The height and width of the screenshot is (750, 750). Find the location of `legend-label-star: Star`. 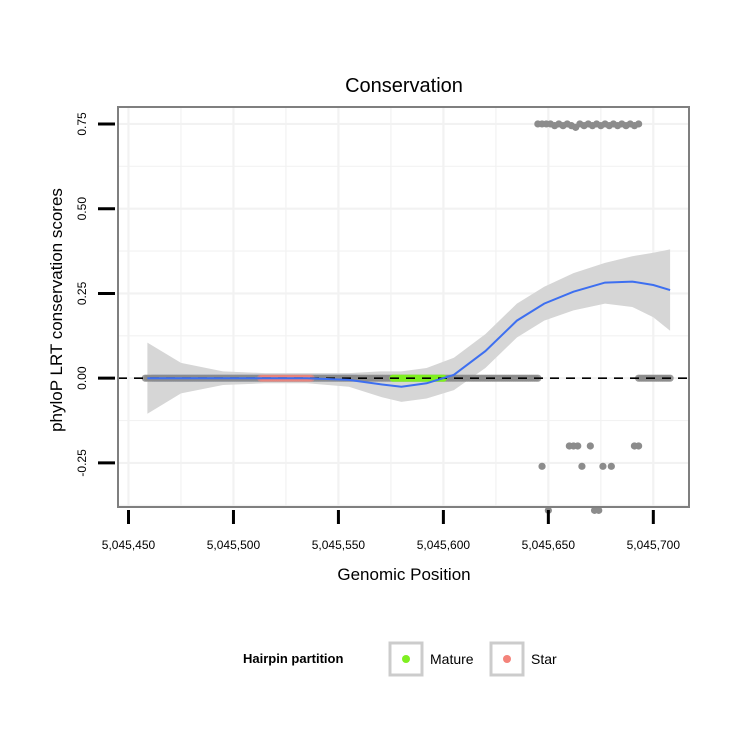

legend-label-star: Star is located at coordinates (544, 659).